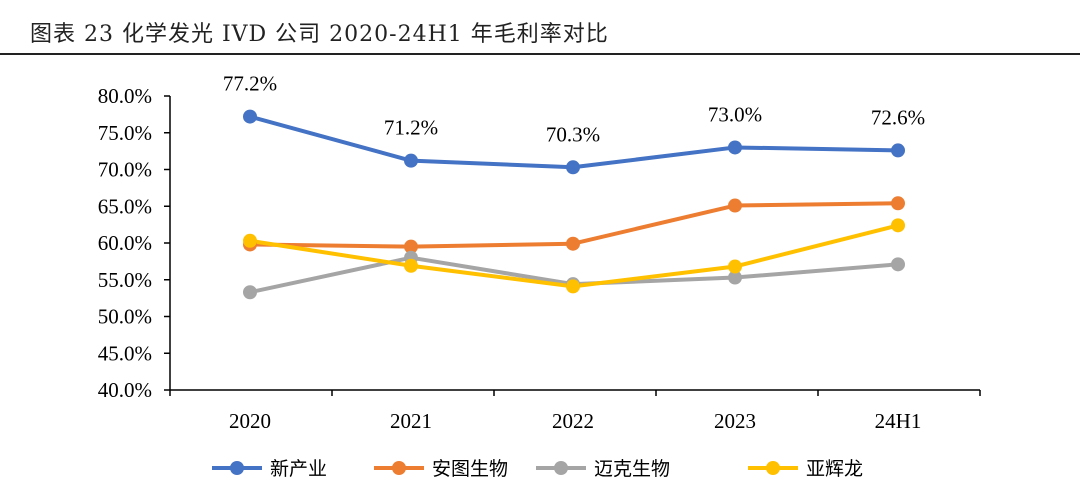  I want to click on data-label: 73.0%, so click(735, 114).